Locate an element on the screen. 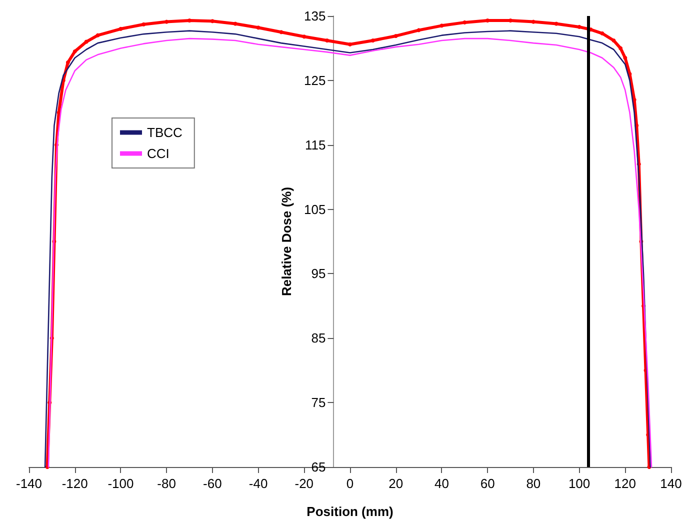 This screenshot has height=529, width=686. y-tick-label: 125 is located at coordinates (315, 80).